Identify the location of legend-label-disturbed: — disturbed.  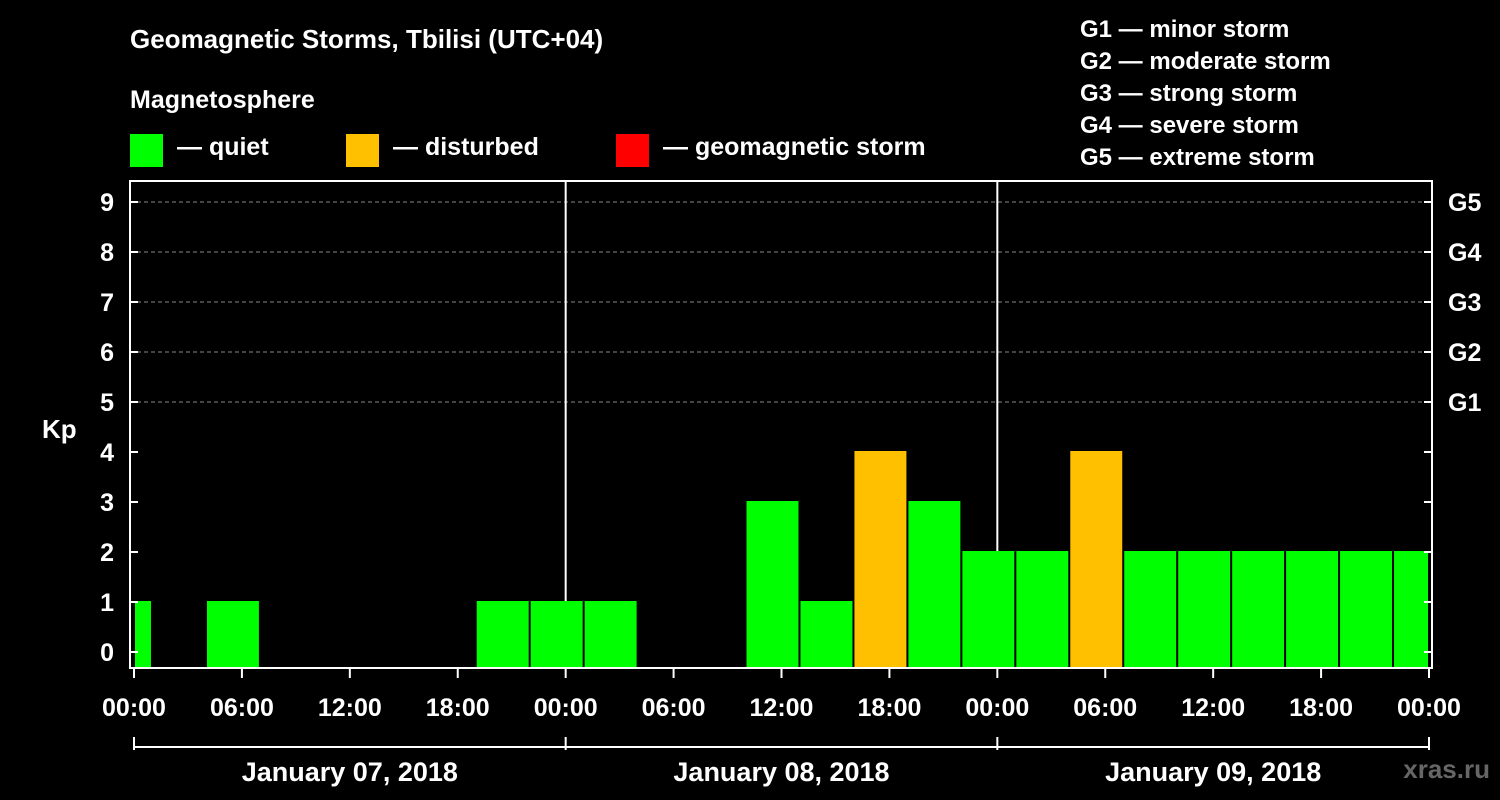
(466, 147).